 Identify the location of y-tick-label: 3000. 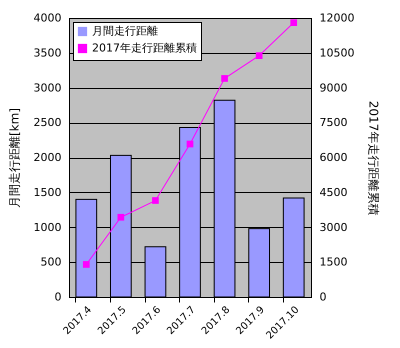
(48, 87).